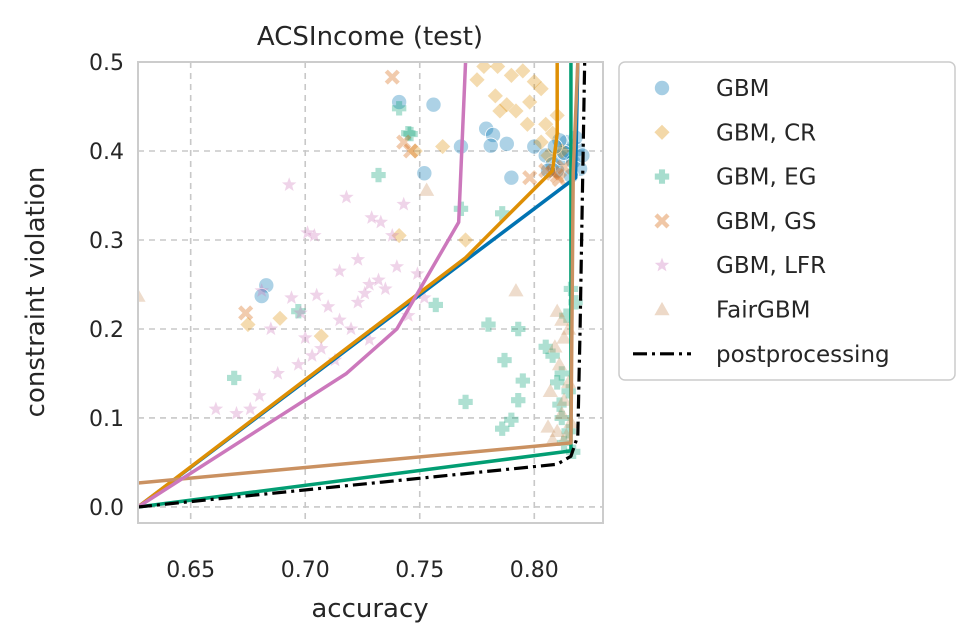  Describe the element at coordinates (106, 152) in the screenshot. I see `y-tick-label: 0.4` at that location.